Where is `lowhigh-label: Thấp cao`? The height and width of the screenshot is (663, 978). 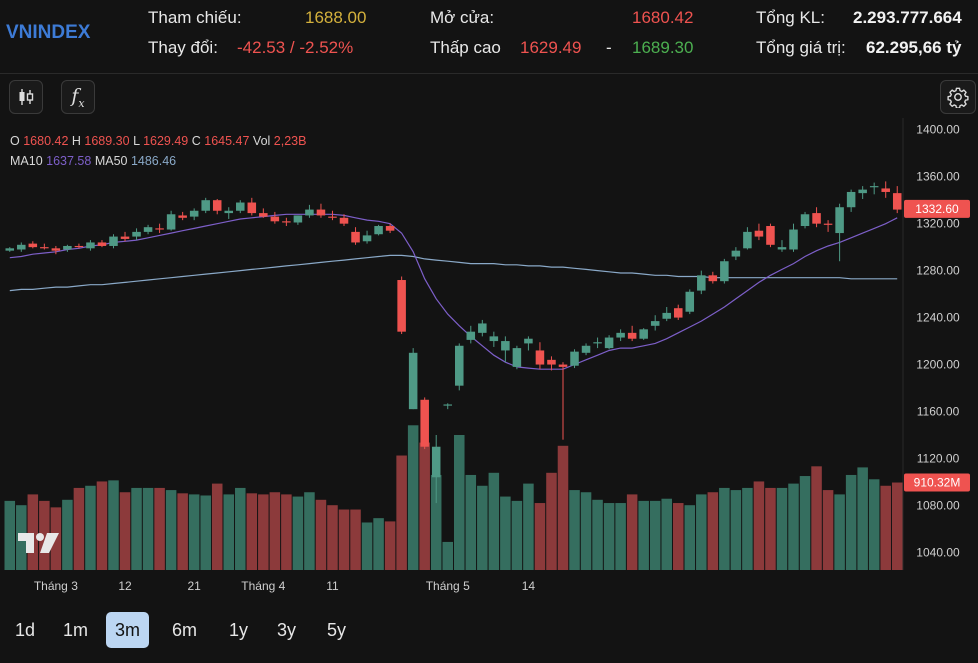
lowhigh-label: Thấp cao is located at coordinates (465, 47).